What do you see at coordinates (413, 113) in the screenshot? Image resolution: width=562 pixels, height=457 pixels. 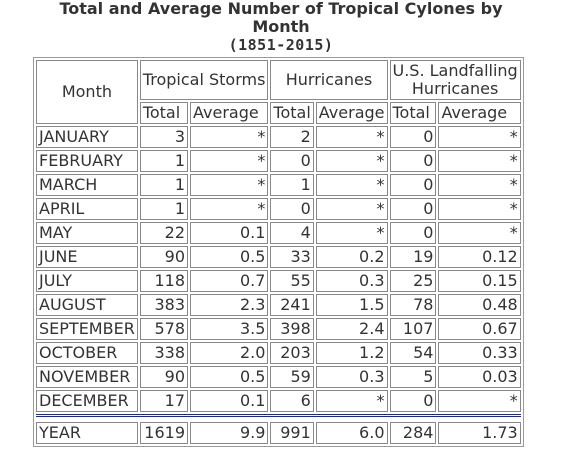 I see `subheader-us-total: Total` at bounding box center [413, 113].